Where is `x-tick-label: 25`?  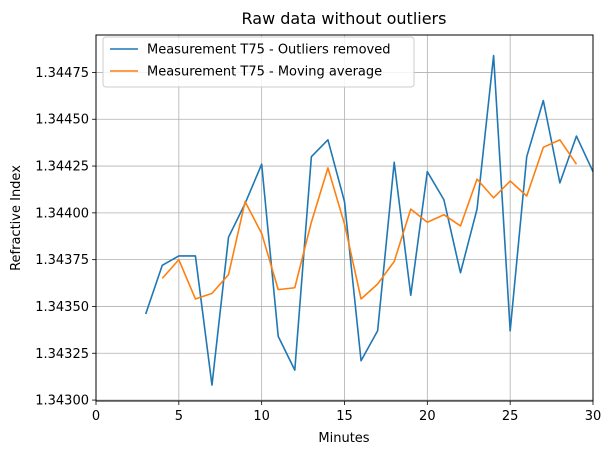
x-tick-label: 25 is located at coordinates (510, 416).